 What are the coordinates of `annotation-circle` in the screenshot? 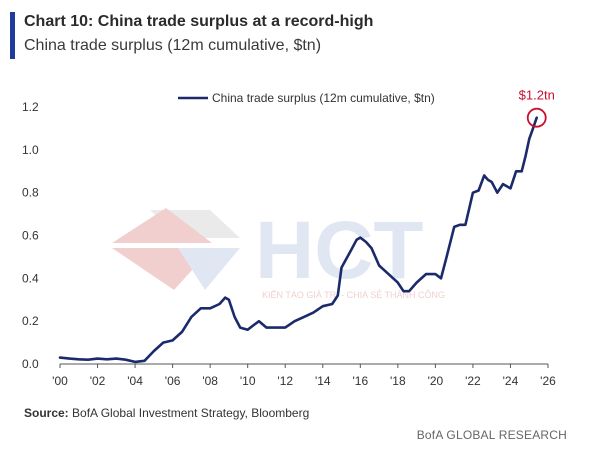 It's located at (536, 117).